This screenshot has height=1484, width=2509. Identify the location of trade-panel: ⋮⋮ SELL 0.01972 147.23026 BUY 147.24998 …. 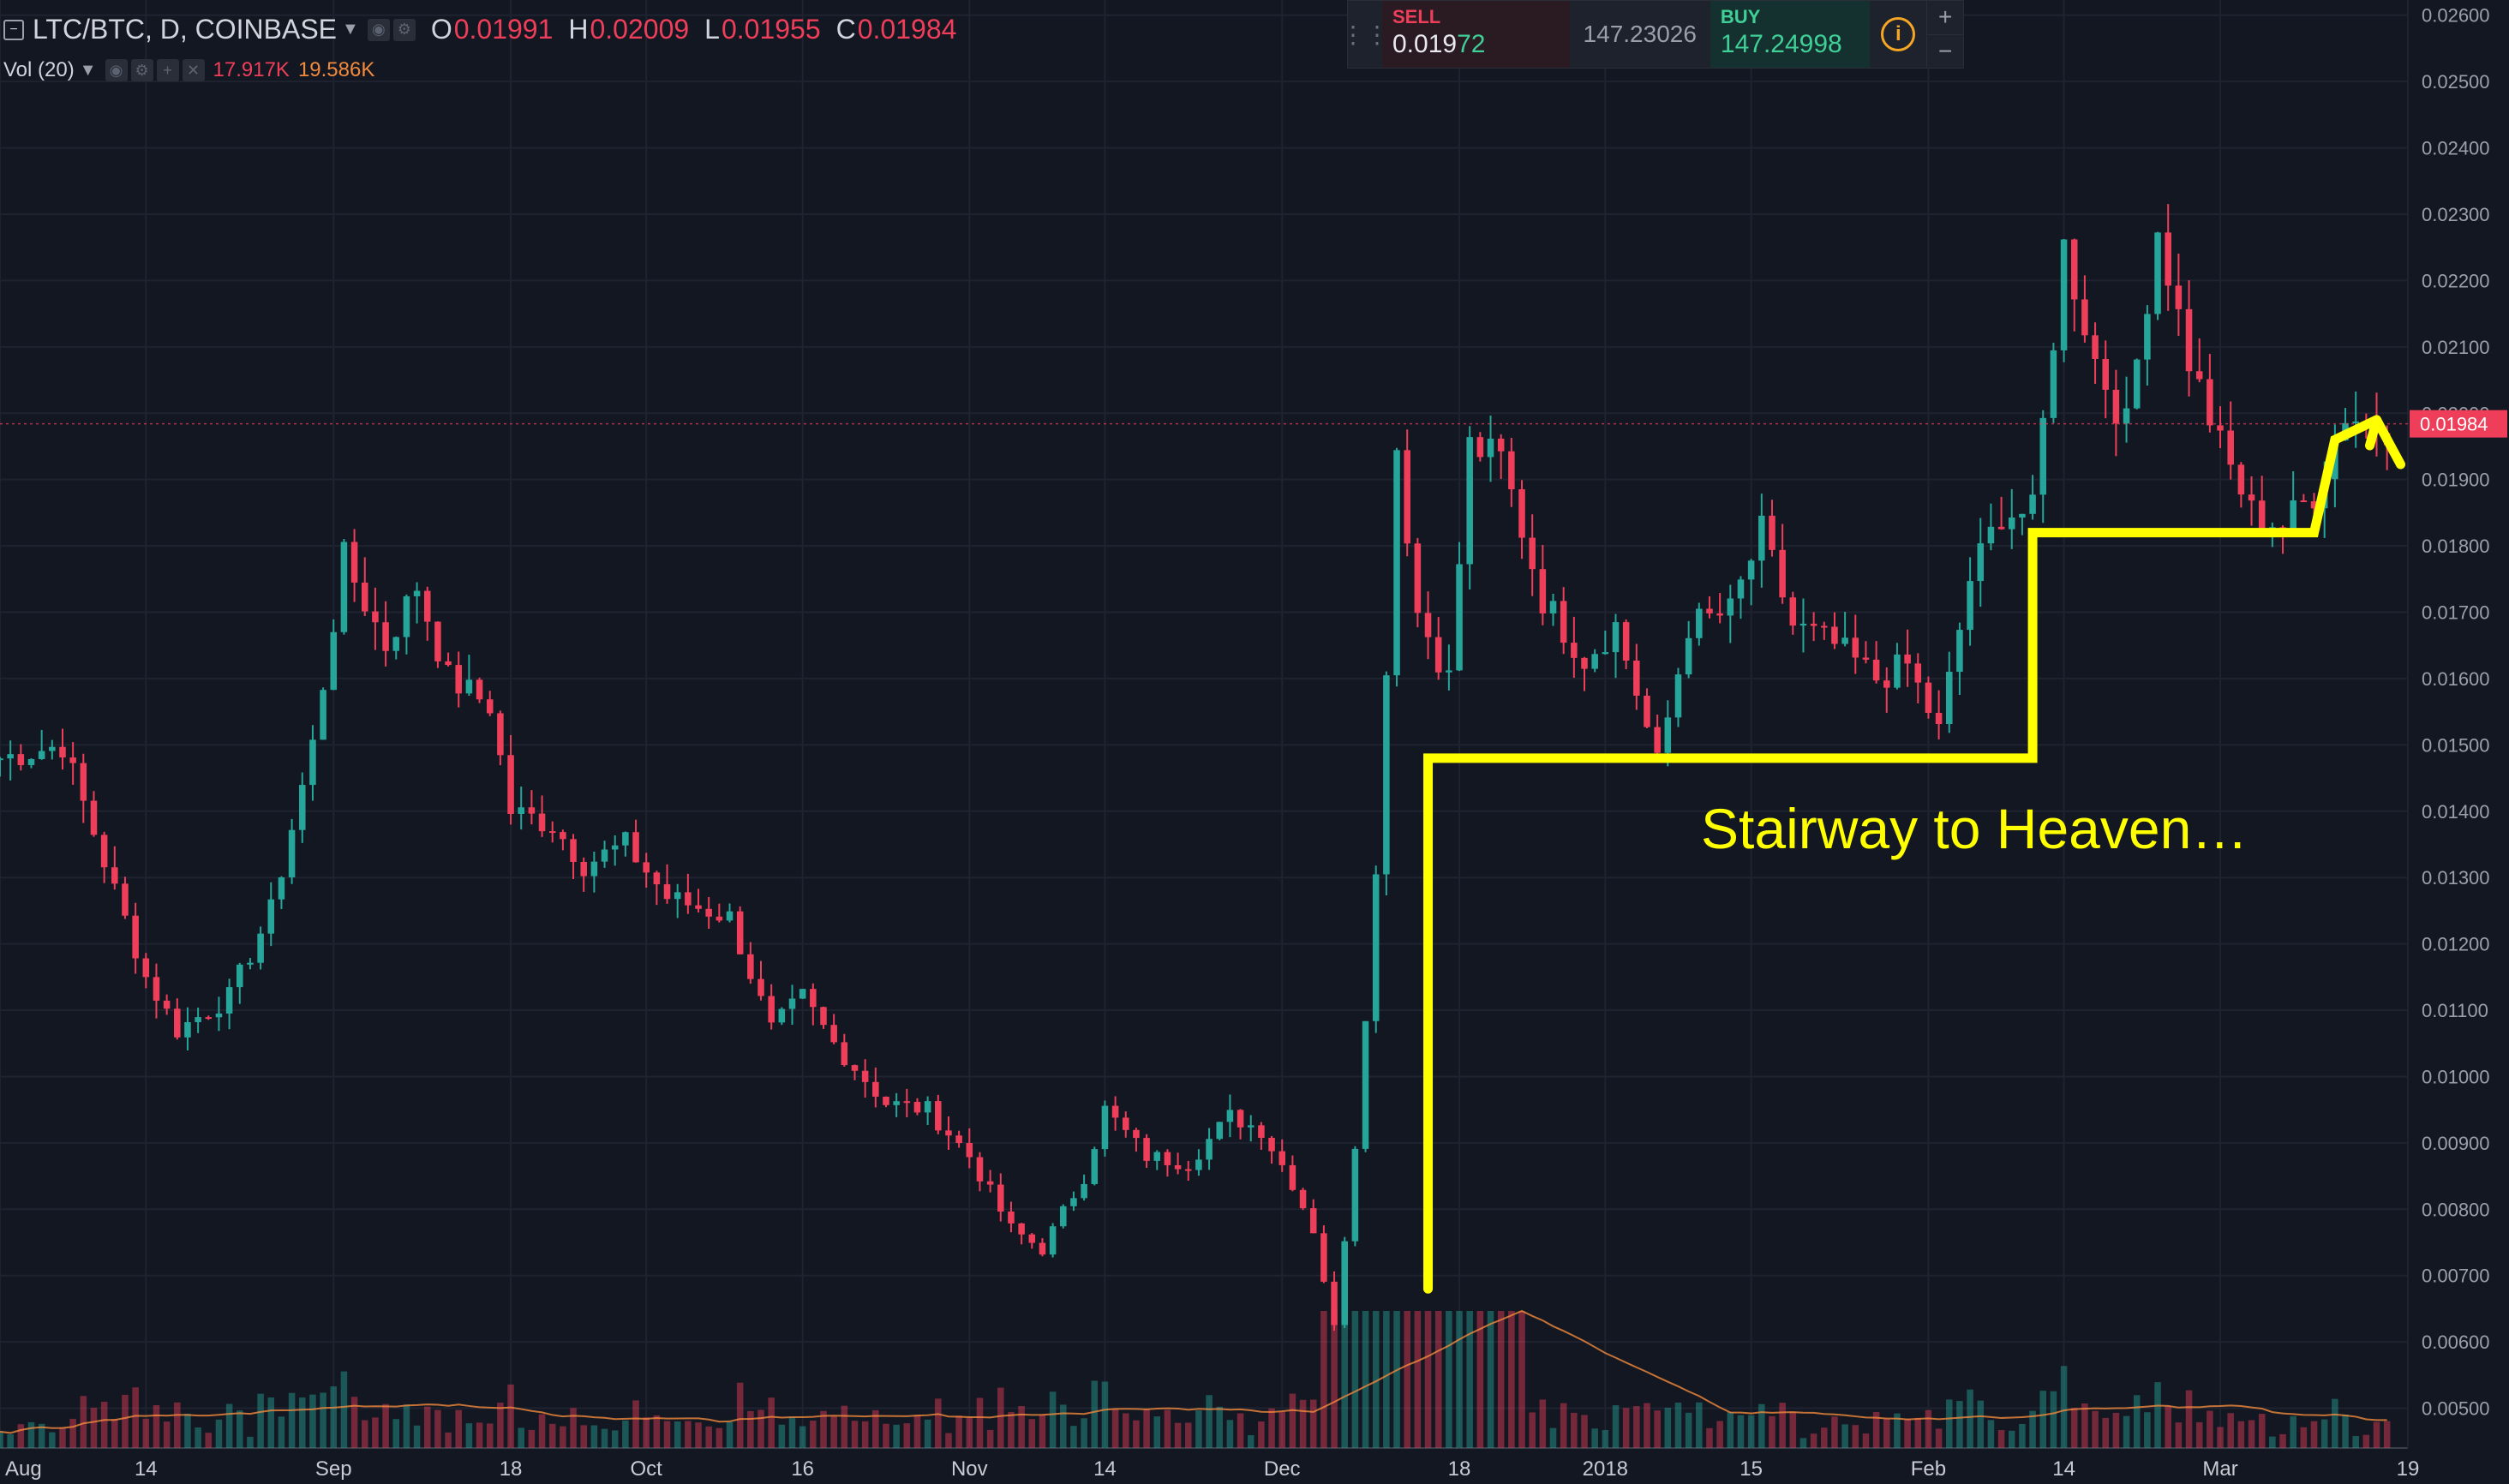
(1652, 34).